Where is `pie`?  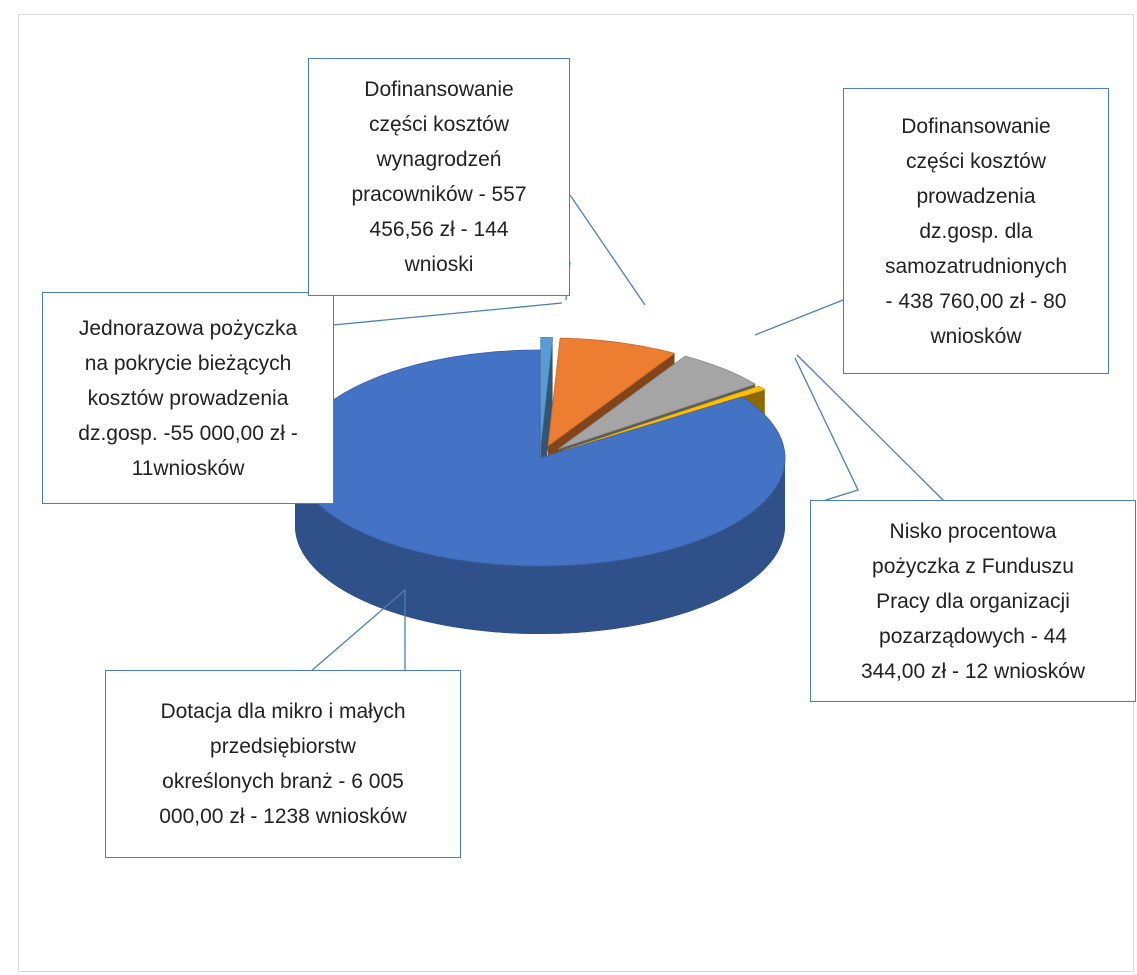
pie is located at coordinates (540, 485).